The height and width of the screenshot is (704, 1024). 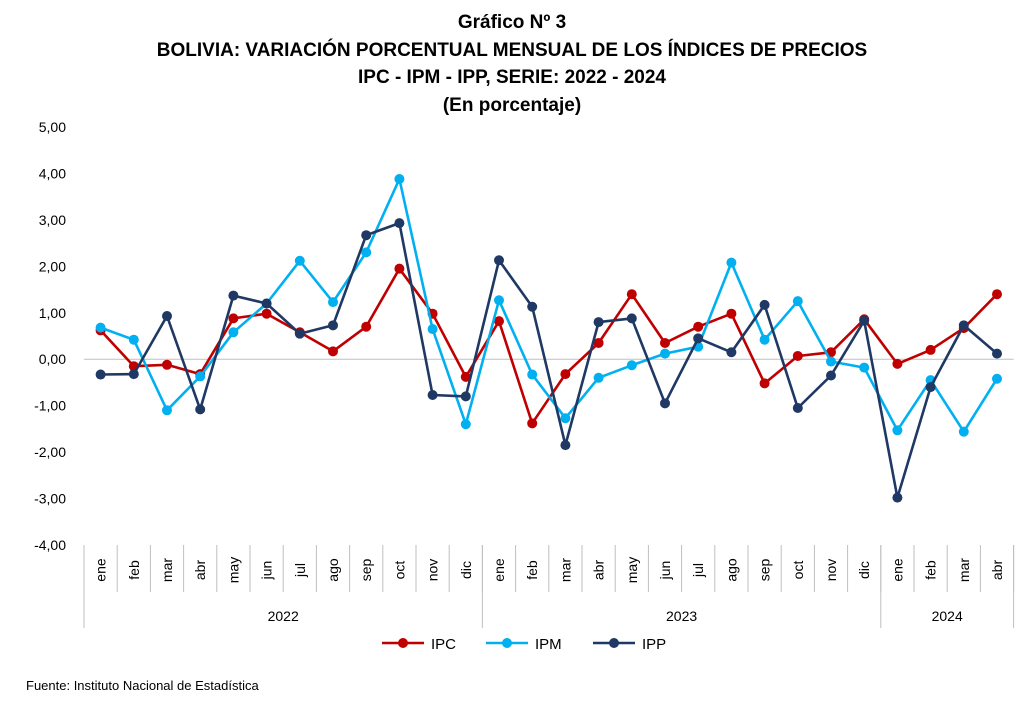 I want to click on x-tick-label: may, so click(x=632, y=570).